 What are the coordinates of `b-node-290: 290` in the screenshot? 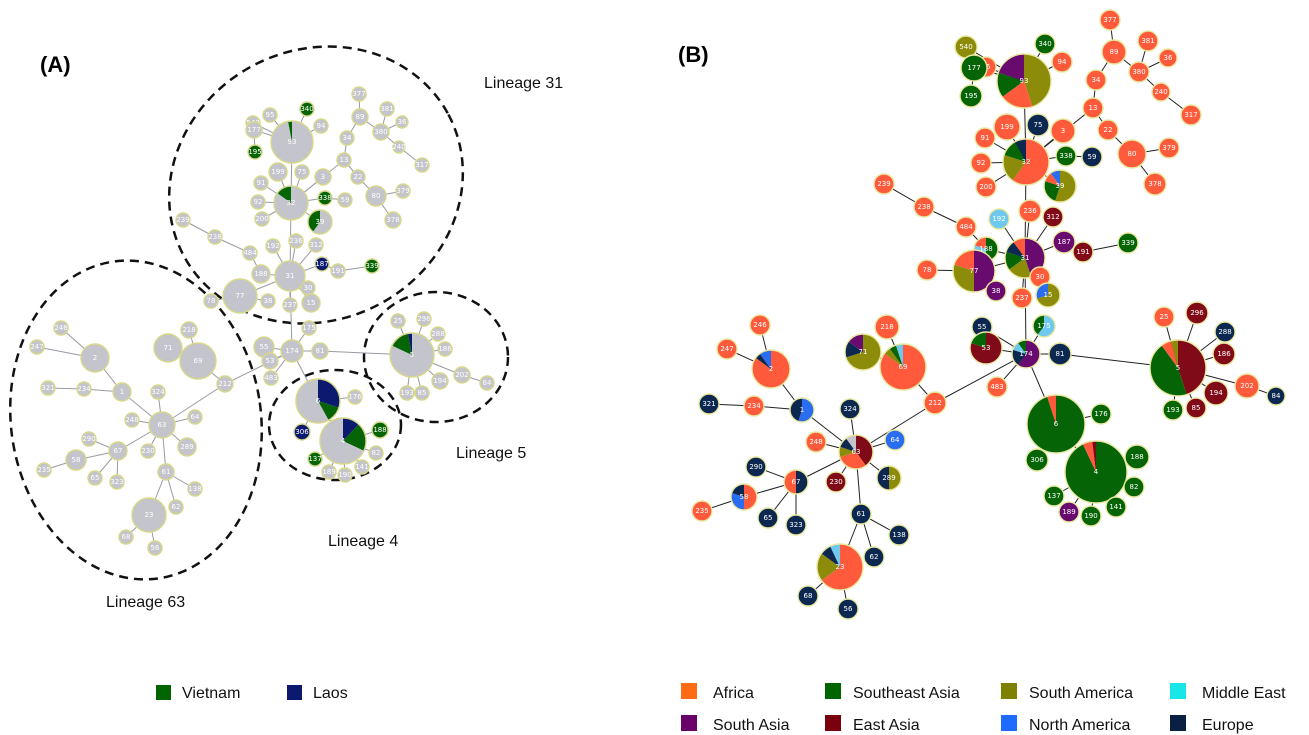 It's located at (756, 467).